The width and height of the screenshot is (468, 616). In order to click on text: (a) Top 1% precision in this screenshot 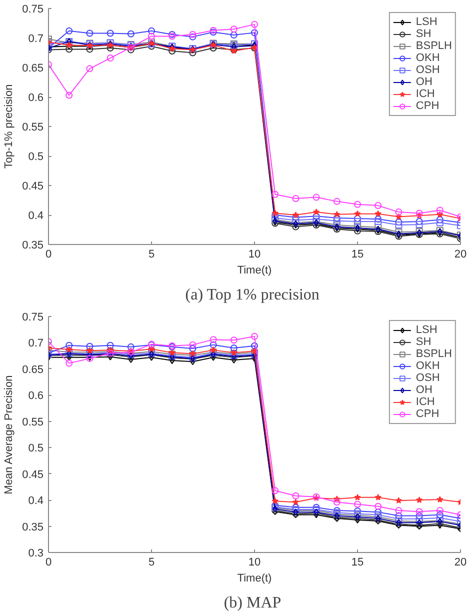, I will do `click(252, 295)`.